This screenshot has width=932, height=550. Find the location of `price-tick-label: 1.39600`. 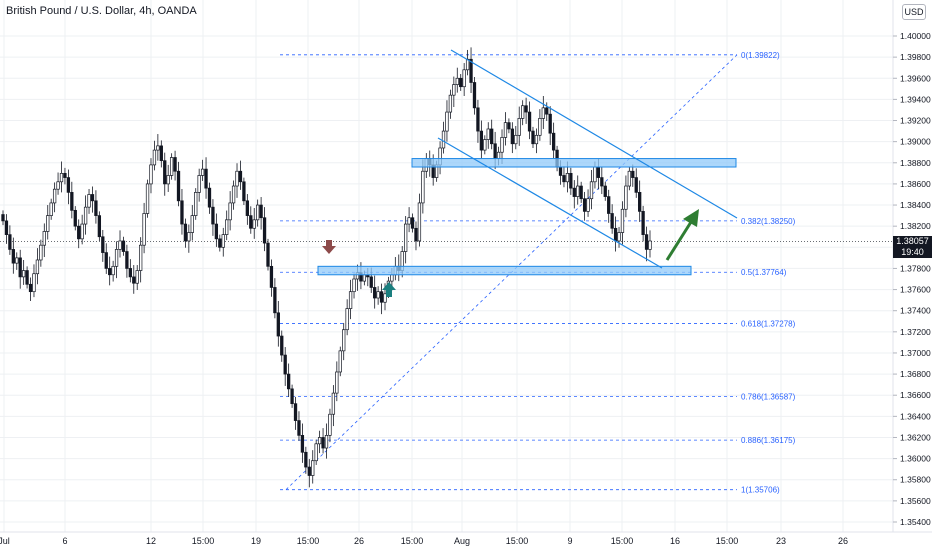

price-tick-label: 1.39600 is located at coordinates (915, 78).